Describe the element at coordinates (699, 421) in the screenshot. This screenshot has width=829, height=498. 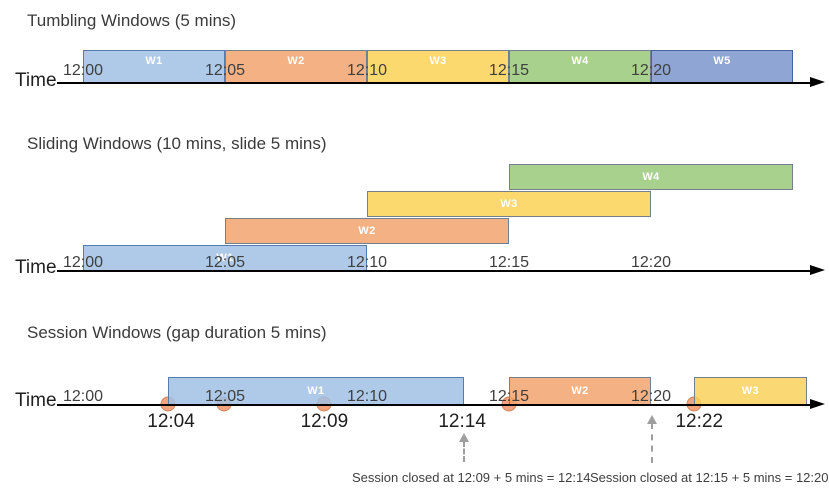
I see `event-time-label: 12:22` at that location.